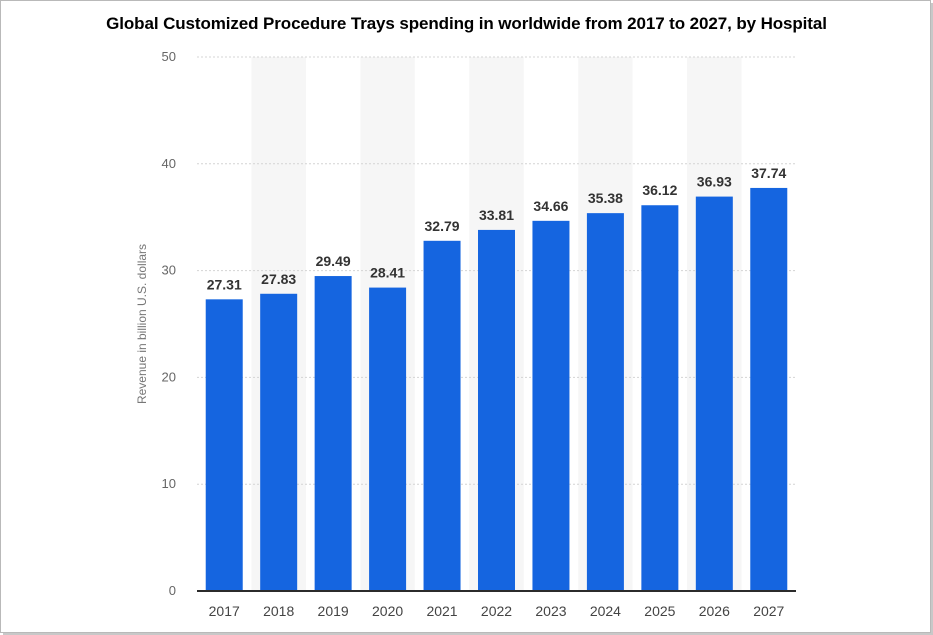 Image resolution: width=933 pixels, height=635 pixels. Describe the element at coordinates (768, 611) in the screenshot. I see `x-tick-label: 2027` at that location.